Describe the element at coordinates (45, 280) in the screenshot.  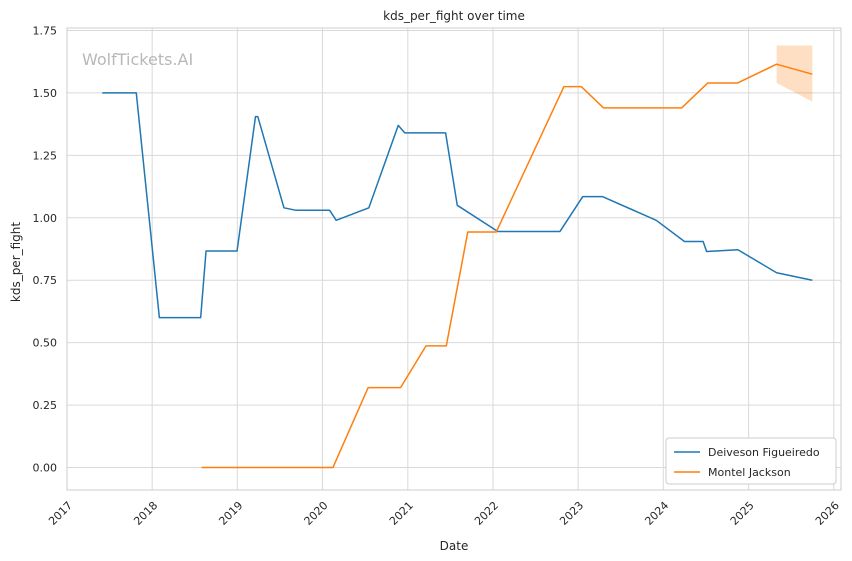
I see `y-tick-label: 0.75` at that location.